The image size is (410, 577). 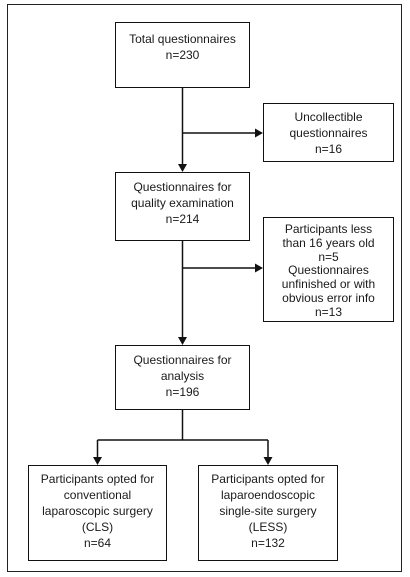 I want to click on box-text-line: than 16 years old, so click(x=328, y=242).